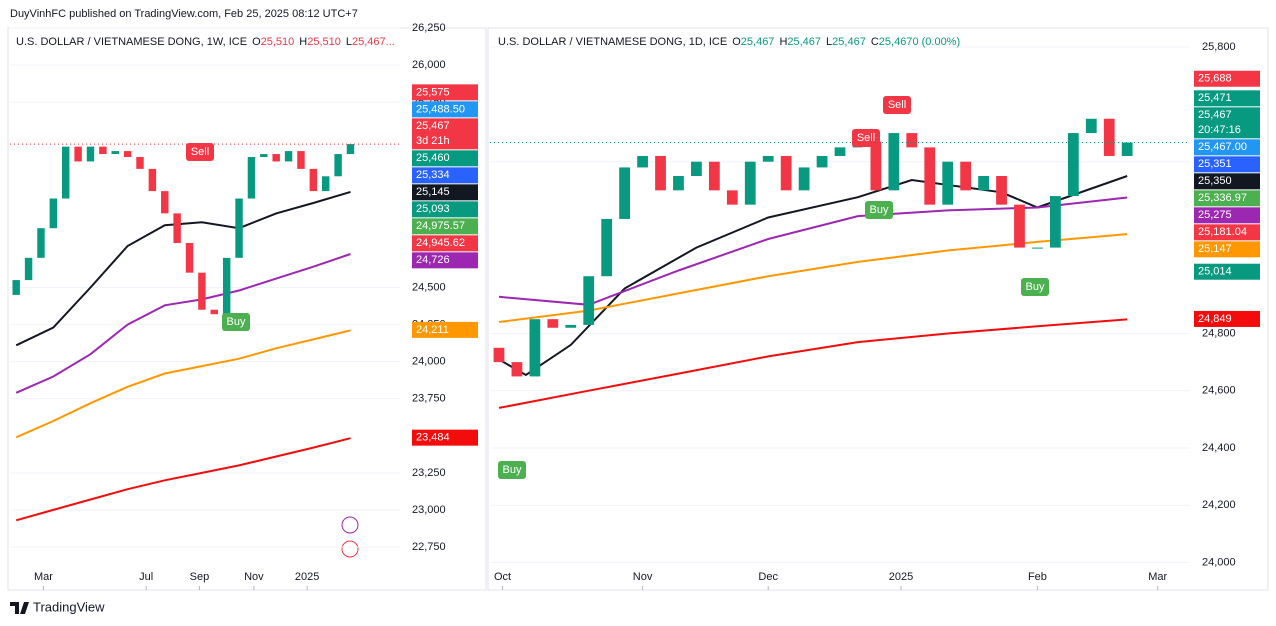  What do you see at coordinates (429, 287) in the screenshot?
I see `y-tick-label: 24,500` at bounding box center [429, 287].